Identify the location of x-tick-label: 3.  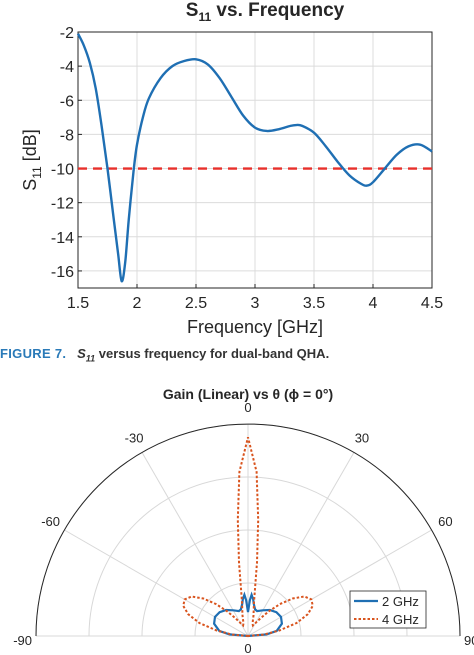
(255, 303).